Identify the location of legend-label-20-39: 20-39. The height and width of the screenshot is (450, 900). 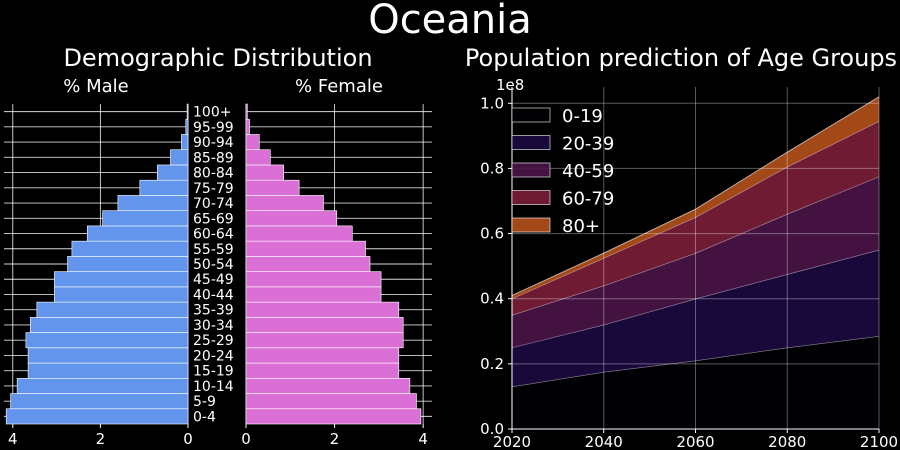
(588, 144).